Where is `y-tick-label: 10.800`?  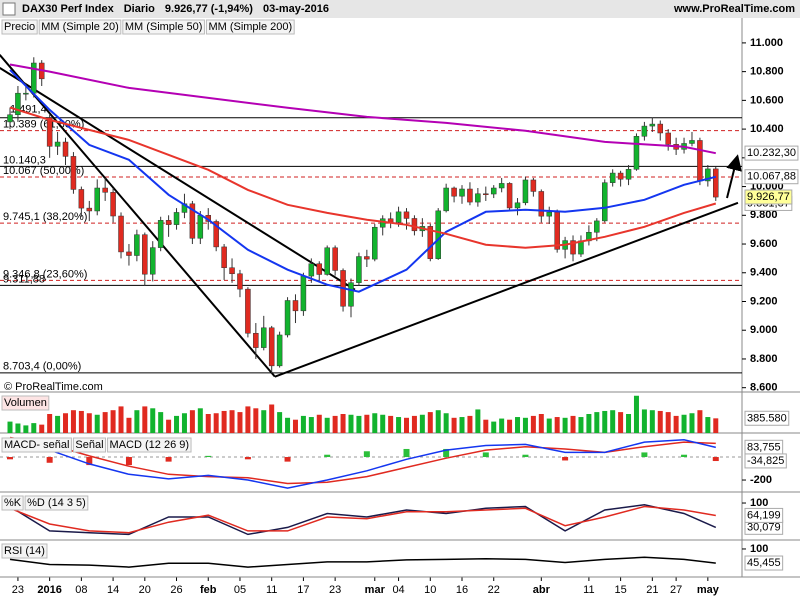 y-tick-label: 10.800 is located at coordinates (767, 72).